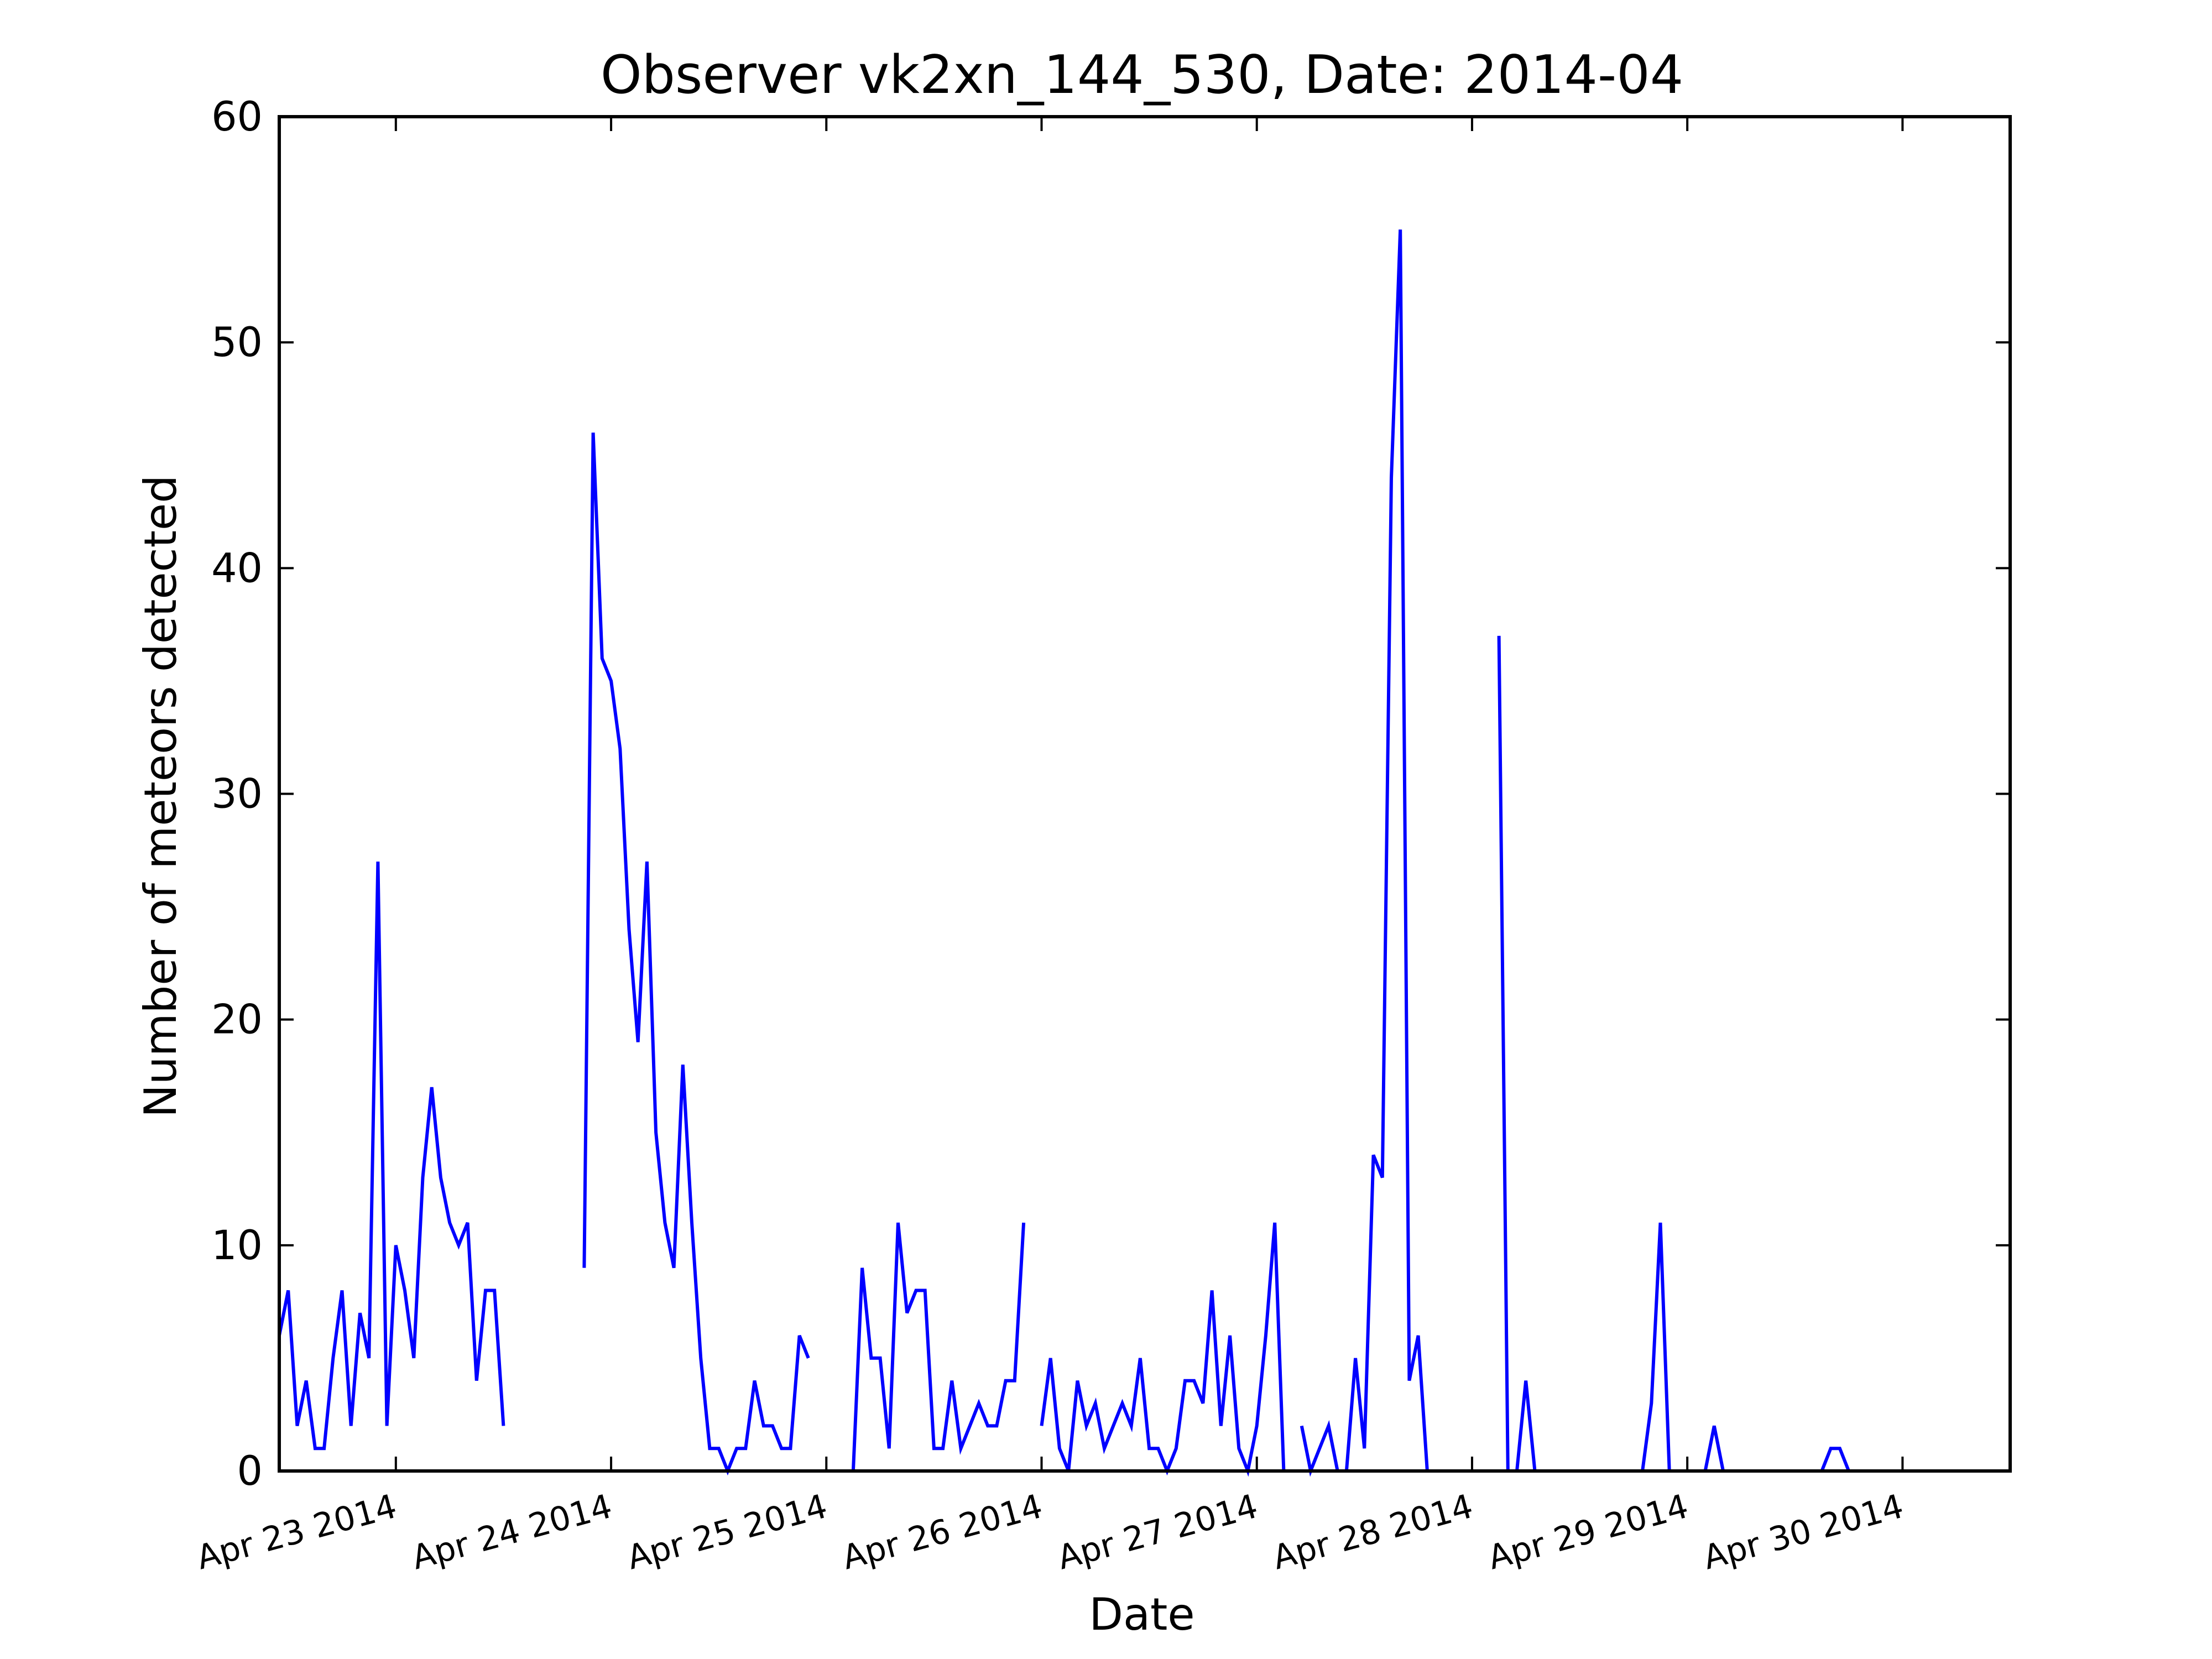 The height and width of the screenshot is (1659, 2212). What do you see at coordinates (237, 1245) in the screenshot?
I see `y-tick-label: 10` at bounding box center [237, 1245].